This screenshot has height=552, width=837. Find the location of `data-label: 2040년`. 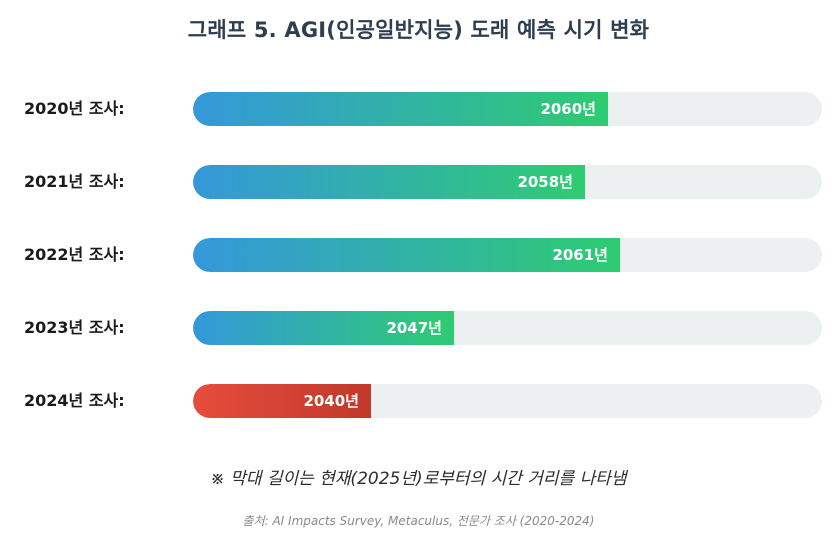

data-label: 2040년 is located at coordinates (331, 401).